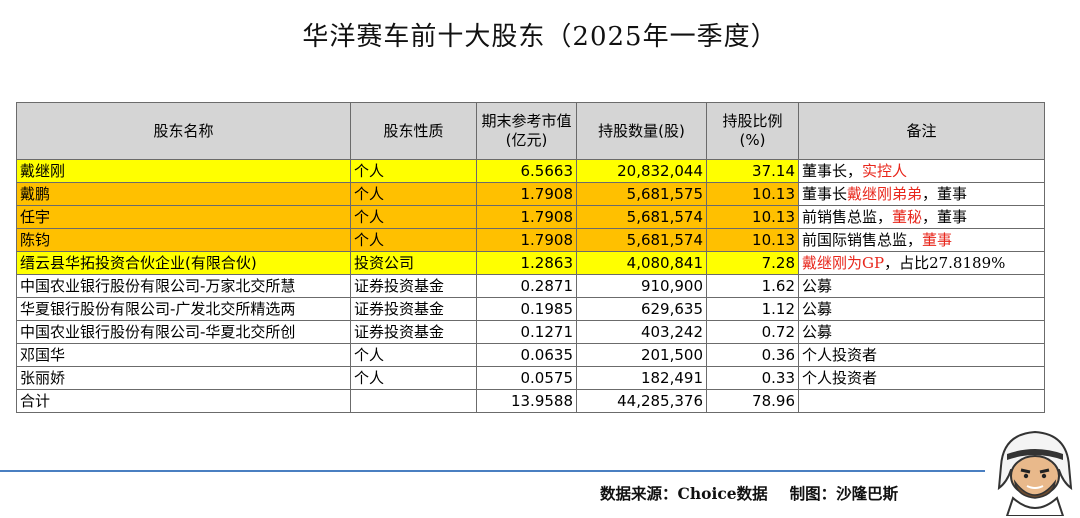 The height and width of the screenshot is (518, 1080). What do you see at coordinates (183, 131) in the screenshot?
I see `column-header-name: 股东名称` at bounding box center [183, 131].